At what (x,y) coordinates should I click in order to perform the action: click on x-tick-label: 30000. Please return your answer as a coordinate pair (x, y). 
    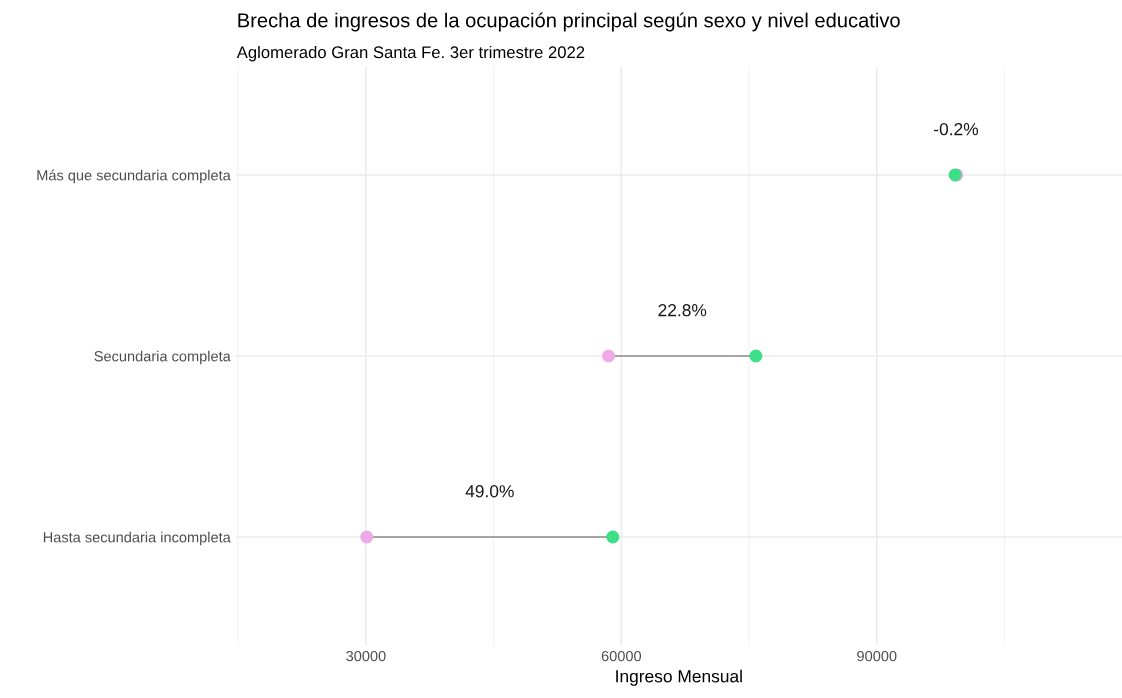
    Looking at the image, I should click on (366, 656).